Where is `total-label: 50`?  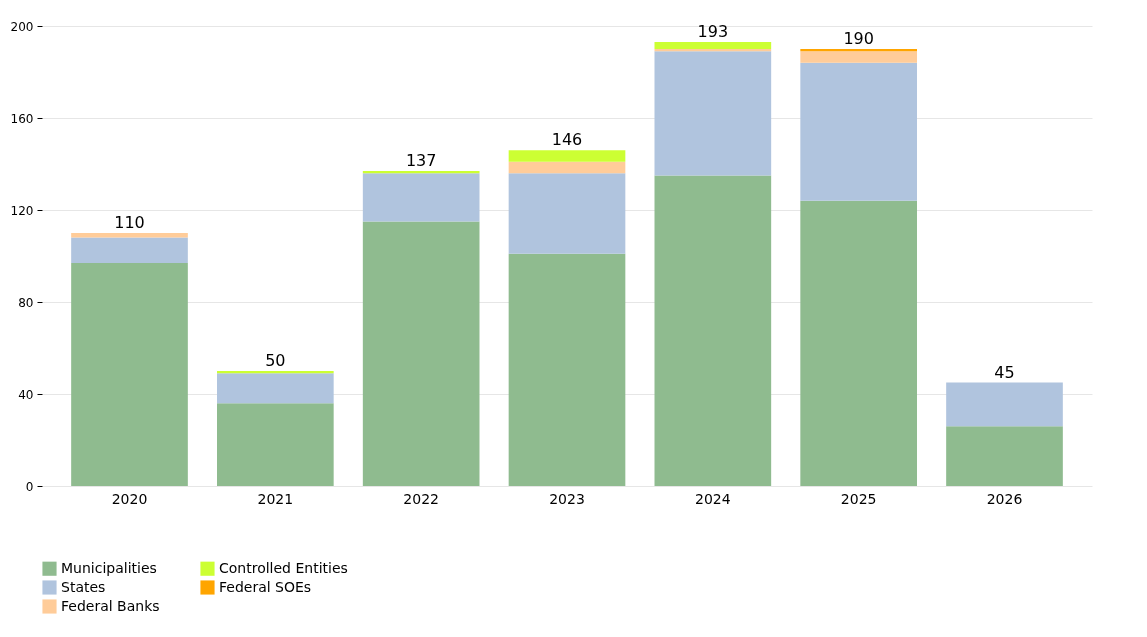
total-label: 50 is located at coordinates (275, 360).